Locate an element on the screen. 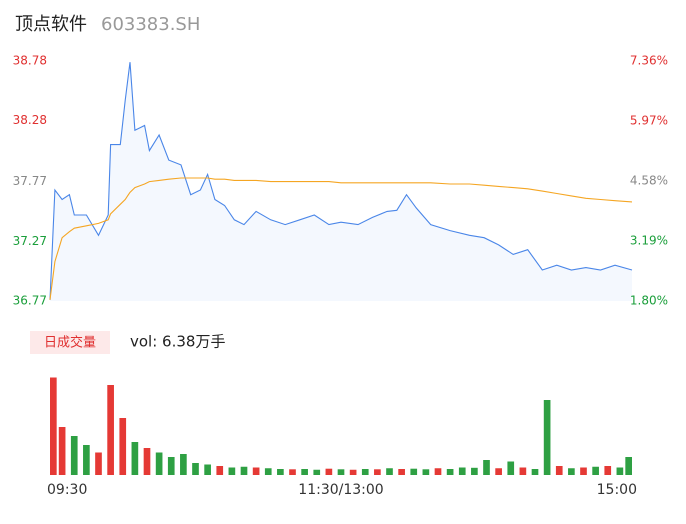 This screenshot has height=524, width=686. volume-label-box is located at coordinates (70, 342).